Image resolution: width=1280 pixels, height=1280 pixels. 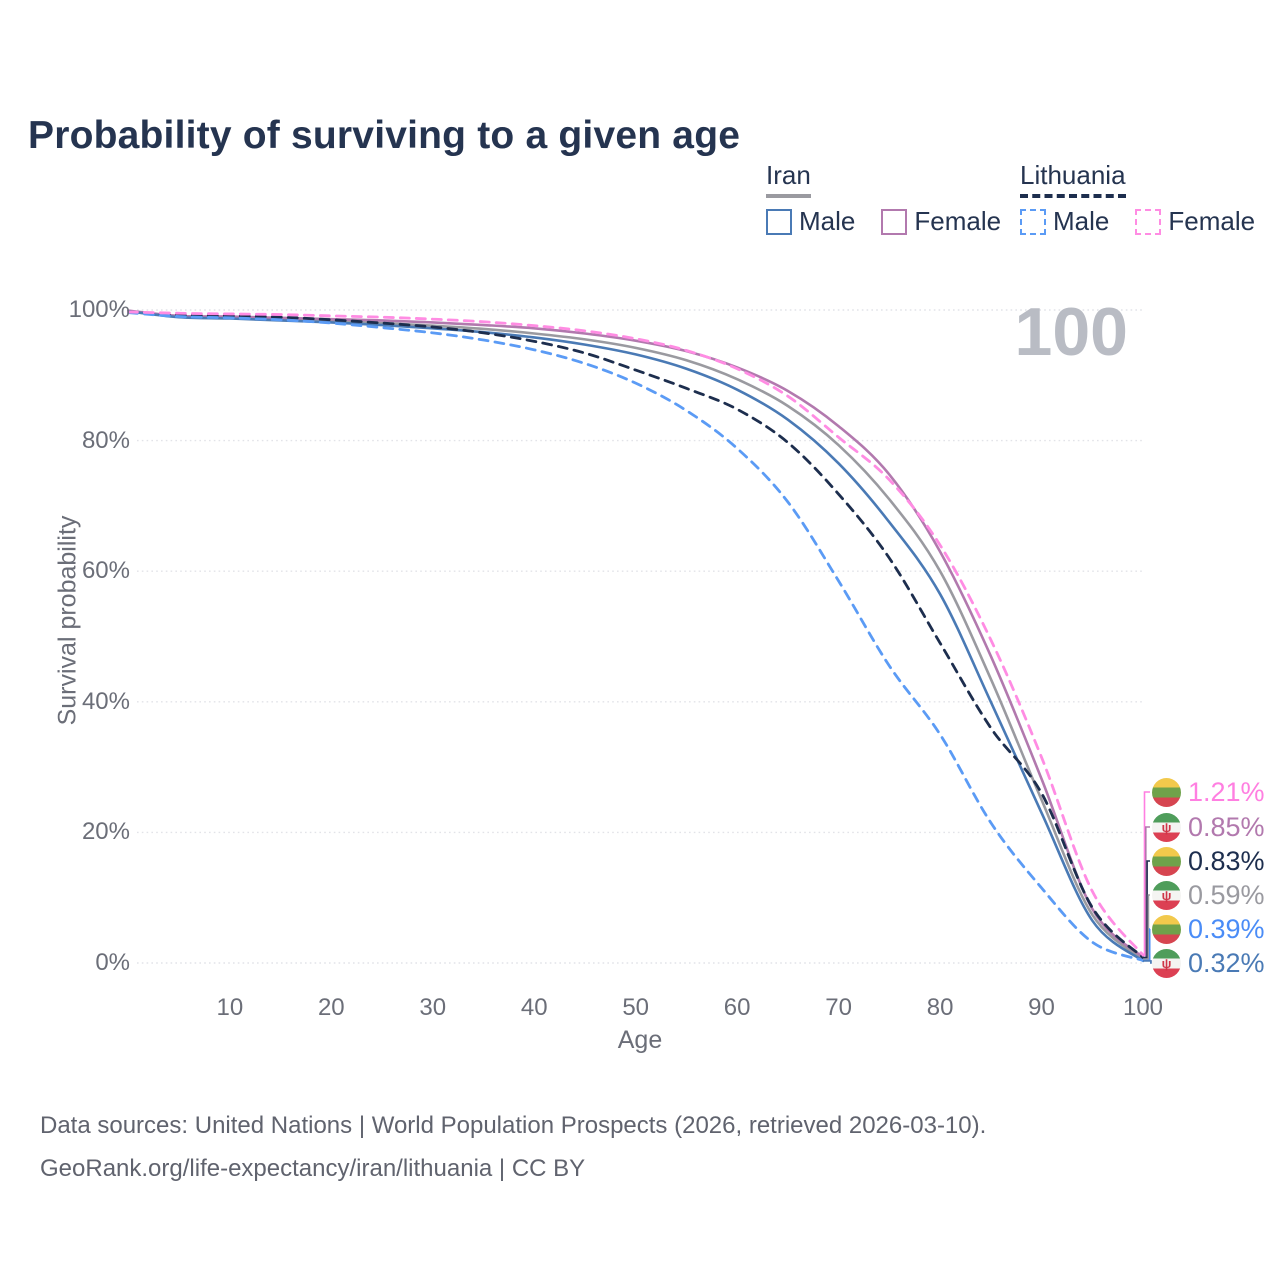 What do you see at coordinates (1226, 962) in the screenshot?
I see `end-value: 0.32%` at bounding box center [1226, 962].